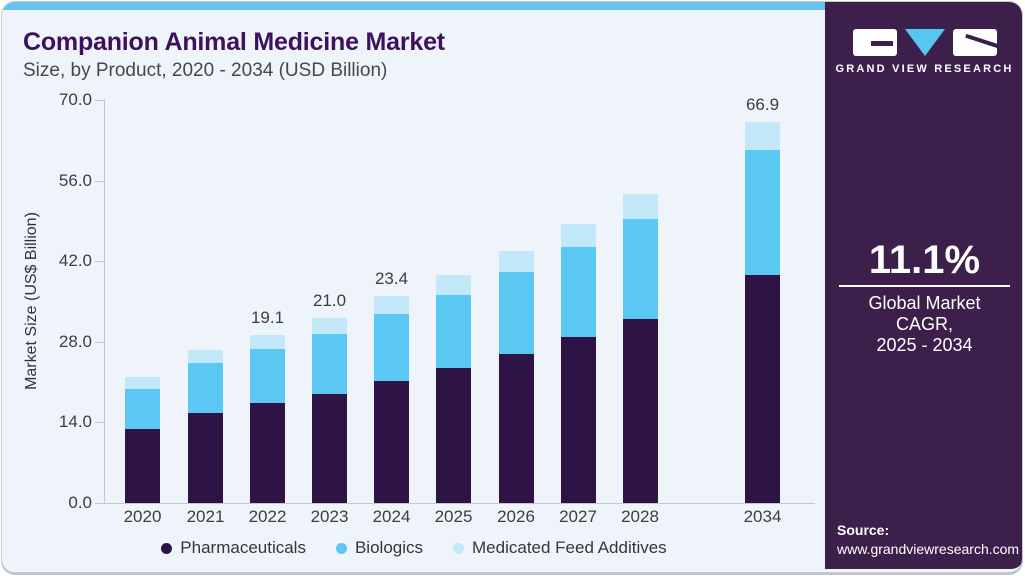  Describe the element at coordinates (762, 212) in the screenshot. I see `bar-2034-segment-biologics` at that location.